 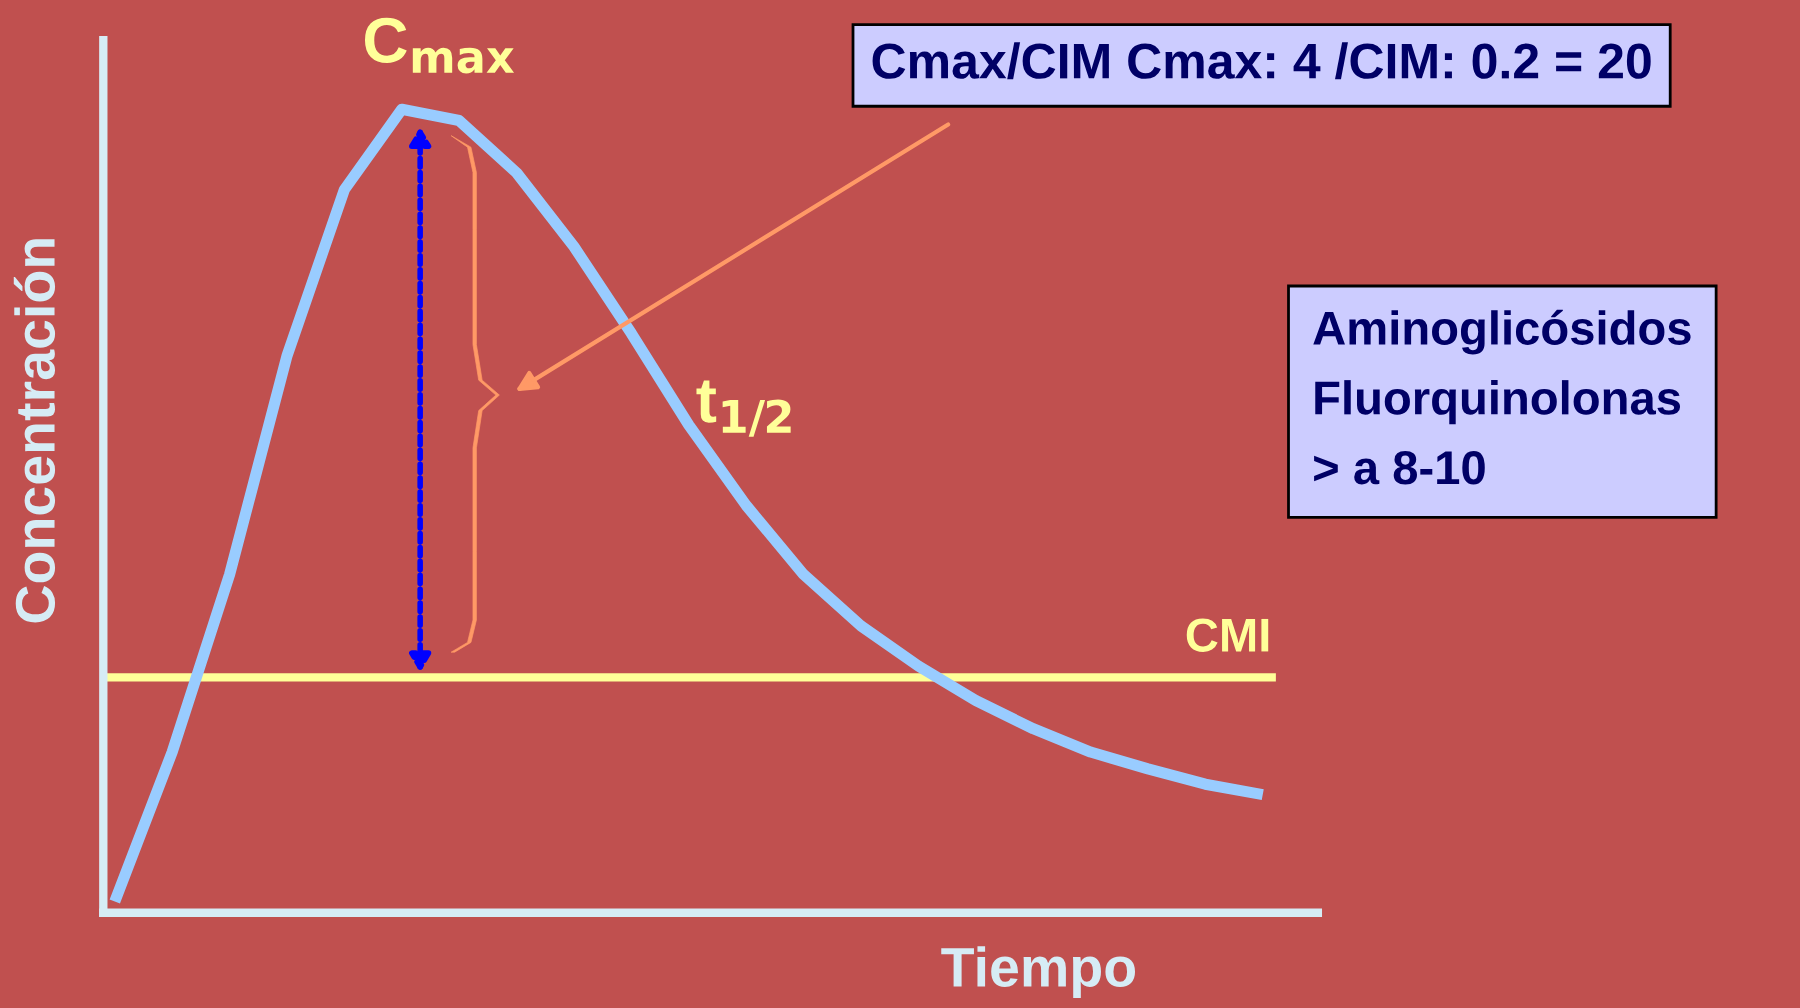 What do you see at coordinates (34, 431) in the screenshot?
I see `y-axis-title: Concentración` at bounding box center [34, 431].